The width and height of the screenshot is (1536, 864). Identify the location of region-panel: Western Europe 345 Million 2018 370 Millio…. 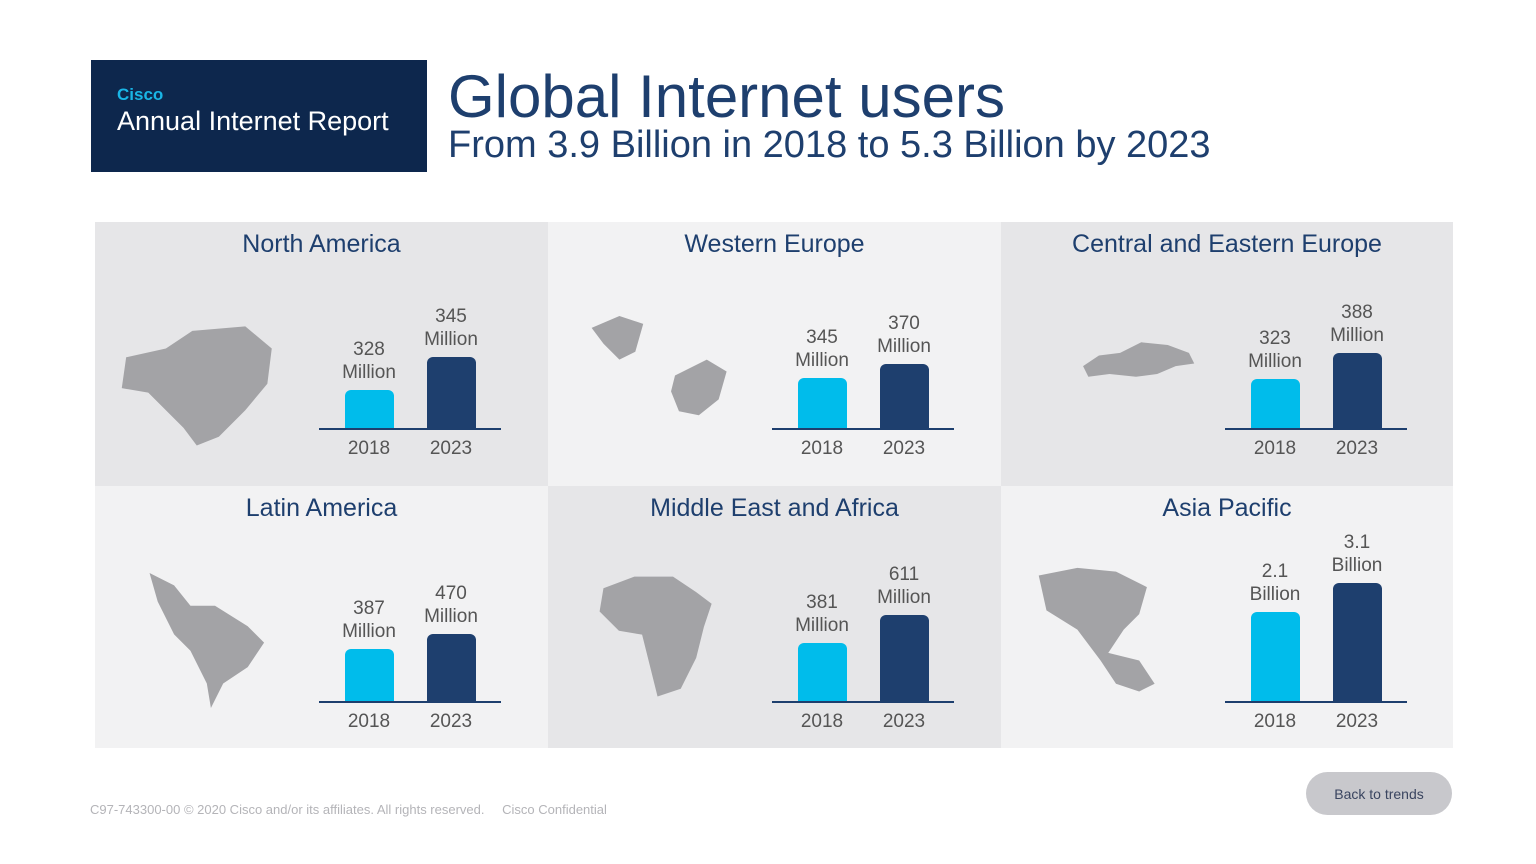
(774, 354).